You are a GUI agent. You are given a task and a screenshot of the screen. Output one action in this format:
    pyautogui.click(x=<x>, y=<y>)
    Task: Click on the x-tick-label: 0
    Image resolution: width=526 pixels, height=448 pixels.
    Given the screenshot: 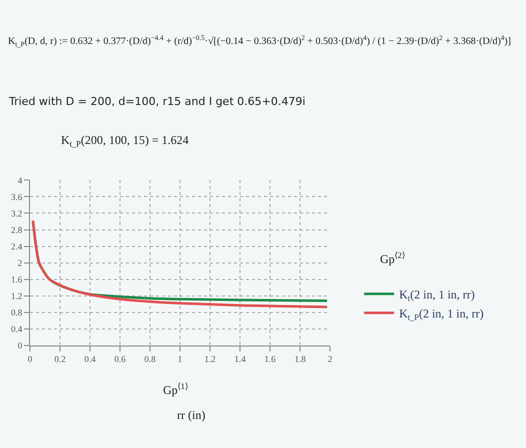 What is the action you would take?
    pyautogui.click(x=30, y=359)
    